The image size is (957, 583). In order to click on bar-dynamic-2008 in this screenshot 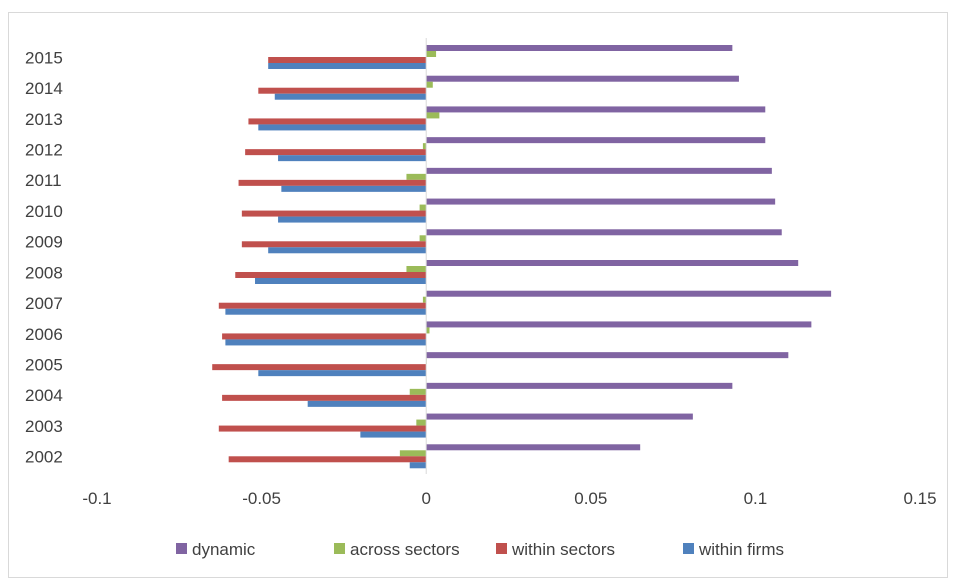, I will do `click(612, 263)`.